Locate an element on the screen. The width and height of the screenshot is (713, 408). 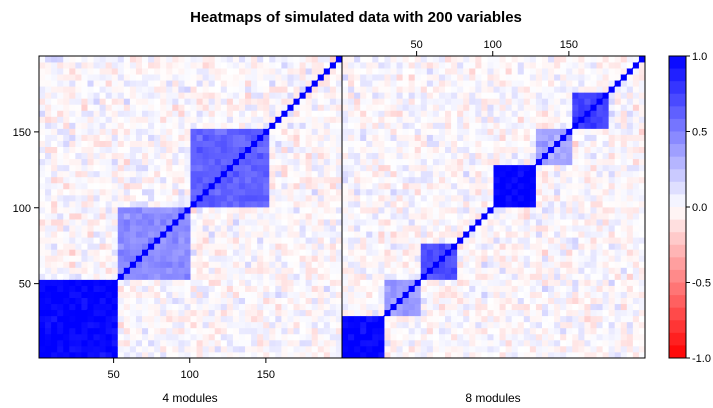
x-tick-label: 100 is located at coordinates (190, 375).